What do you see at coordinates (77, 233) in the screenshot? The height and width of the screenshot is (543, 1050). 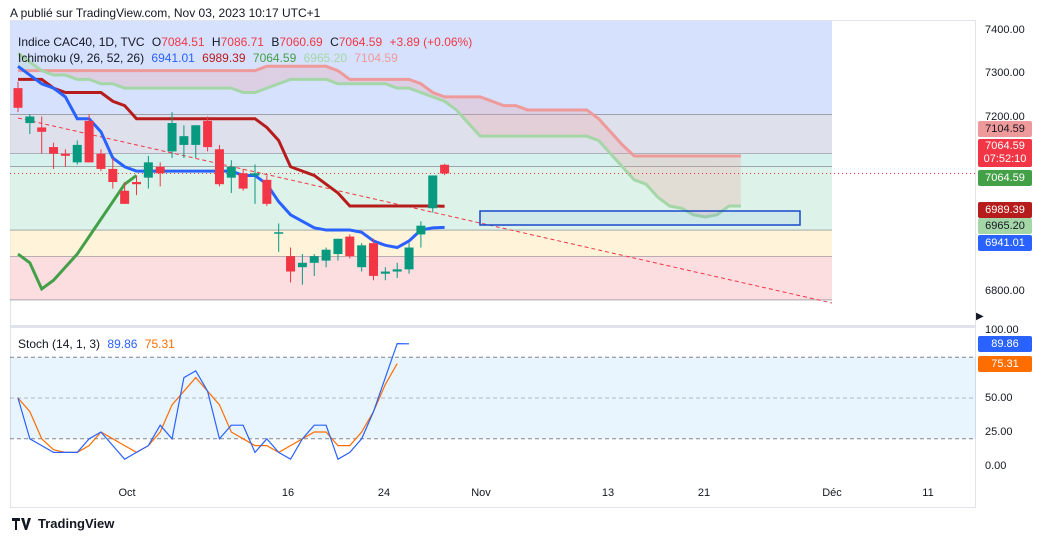 I see `lagging-line` at bounding box center [77, 233].